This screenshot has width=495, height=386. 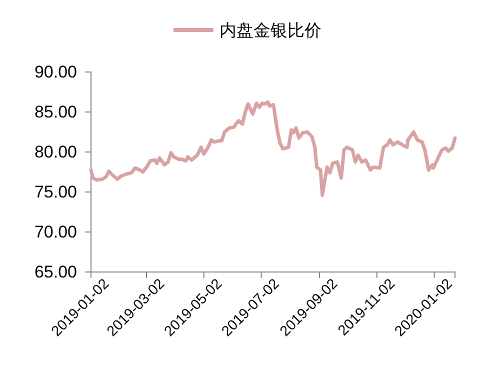 What do you see at coordinates (55, 152) in the screenshot?
I see `y-tick-label: 80.00` at bounding box center [55, 152].